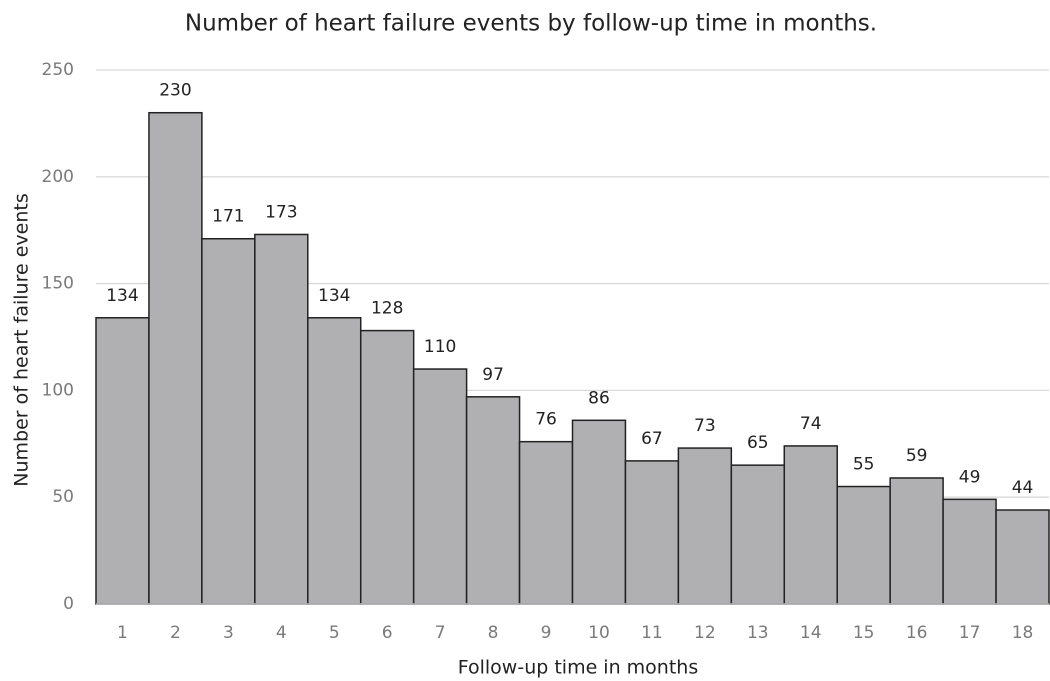 The height and width of the screenshot is (681, 1050). Describe the element at coordinates (387, 633) in the screenshot. I see `x-tick-label: 6` at that location.